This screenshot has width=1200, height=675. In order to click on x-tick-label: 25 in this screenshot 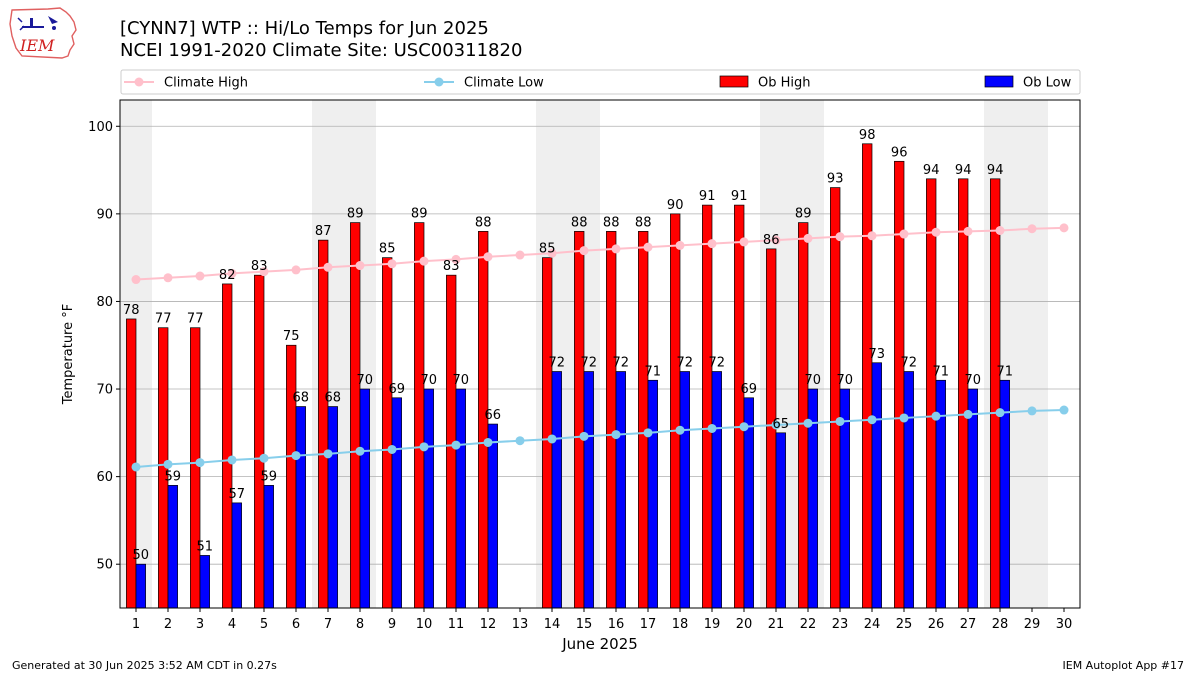, I will do `click(904, 624)`.